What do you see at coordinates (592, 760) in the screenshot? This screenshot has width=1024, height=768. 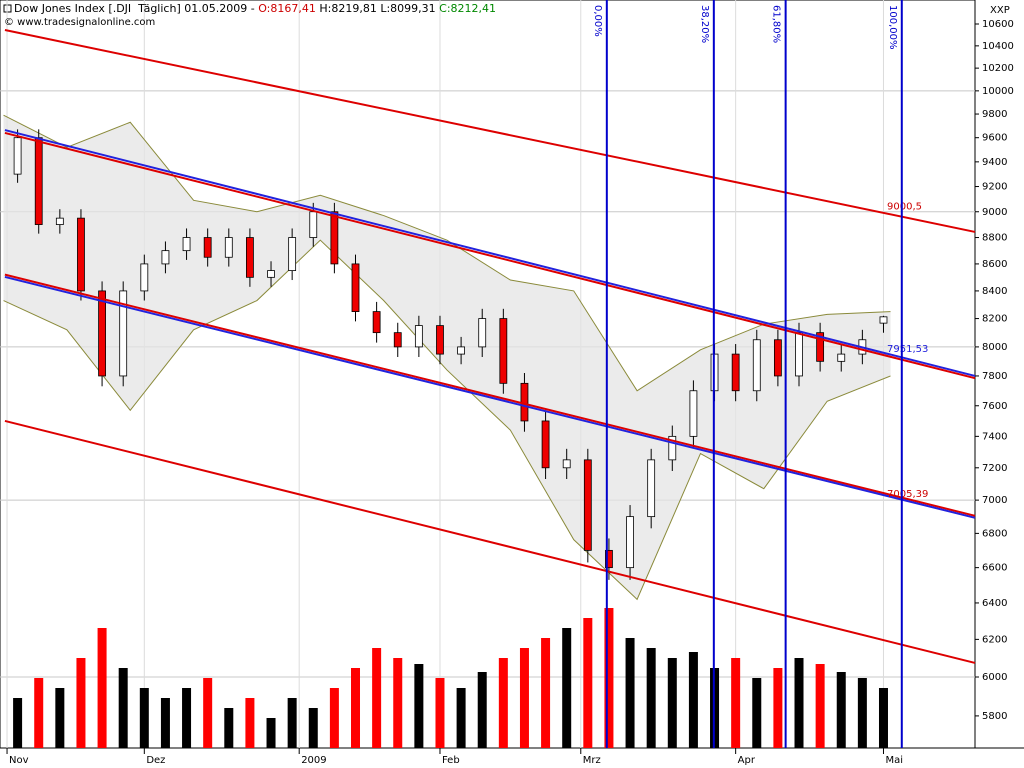 I see `x-tick-label: Mrz` at bounding box center [592, 760].